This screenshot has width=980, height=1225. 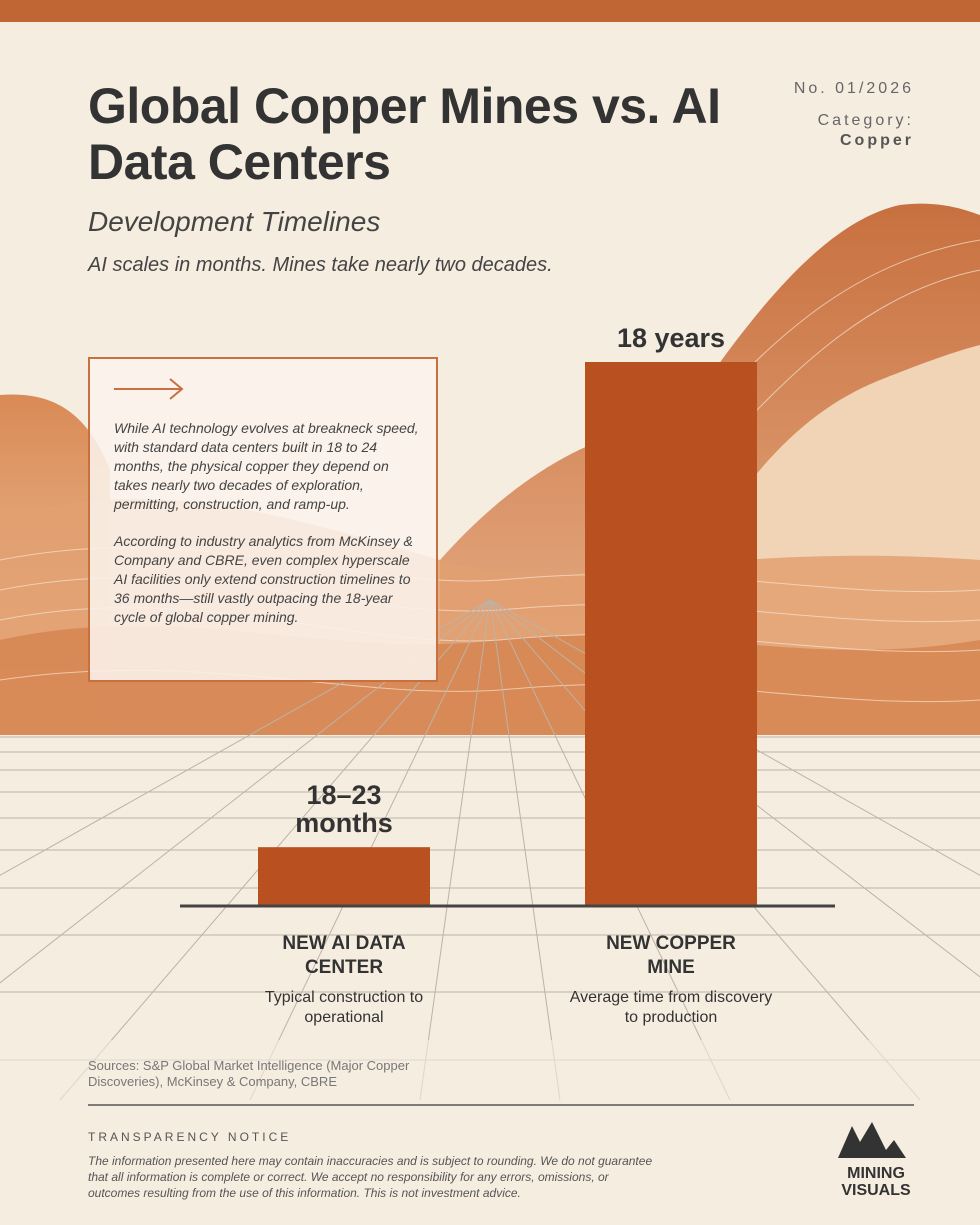 I want to click on category-label: NEW AI DATA CENTER, so click(x=344, y=955).